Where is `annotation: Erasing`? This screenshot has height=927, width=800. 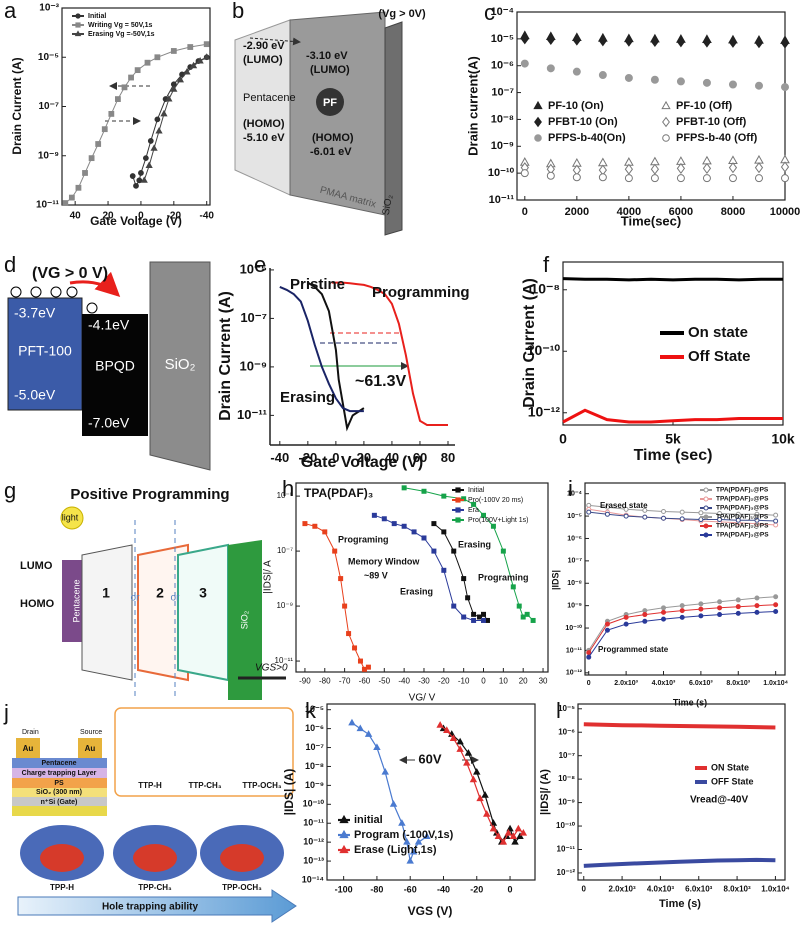
annotation: Erasing is located at coordinates (474, 544).